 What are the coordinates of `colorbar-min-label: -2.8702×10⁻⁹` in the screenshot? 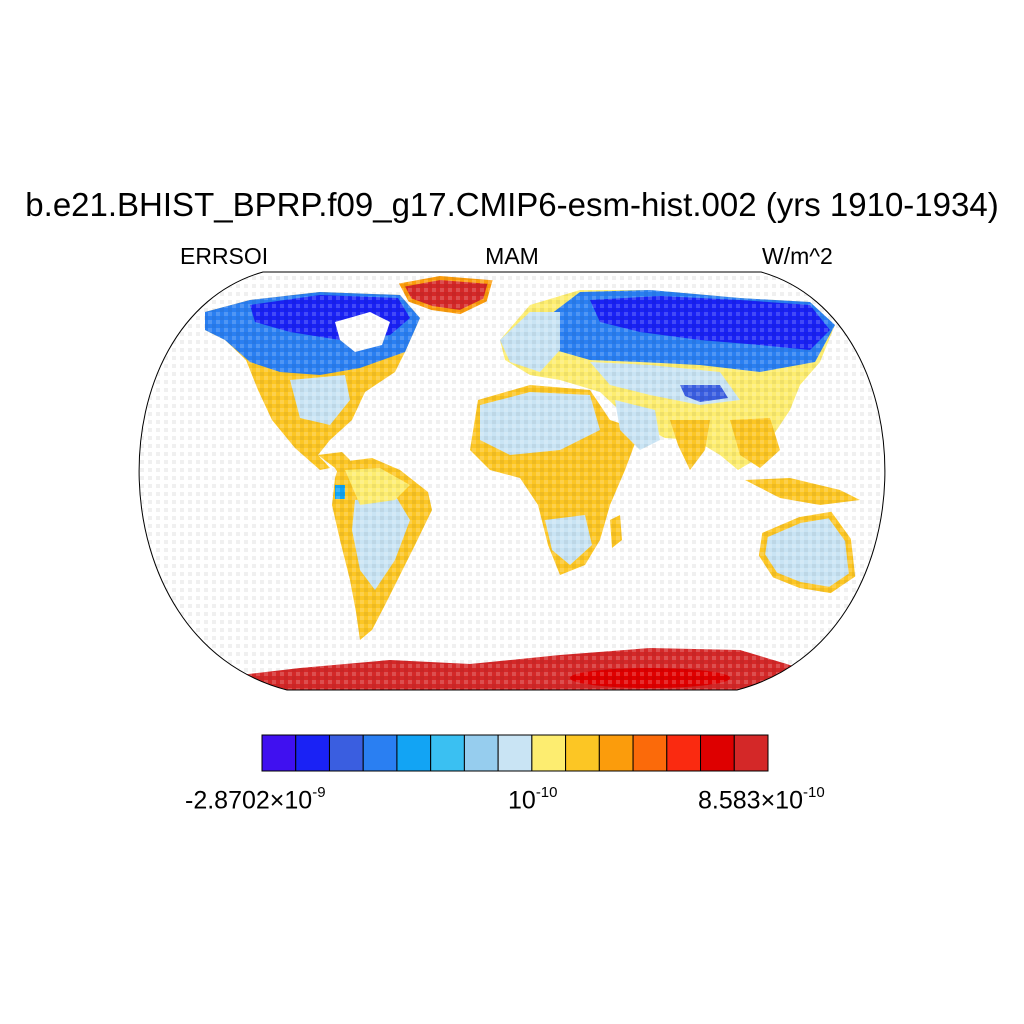 It's located at (255, 799).